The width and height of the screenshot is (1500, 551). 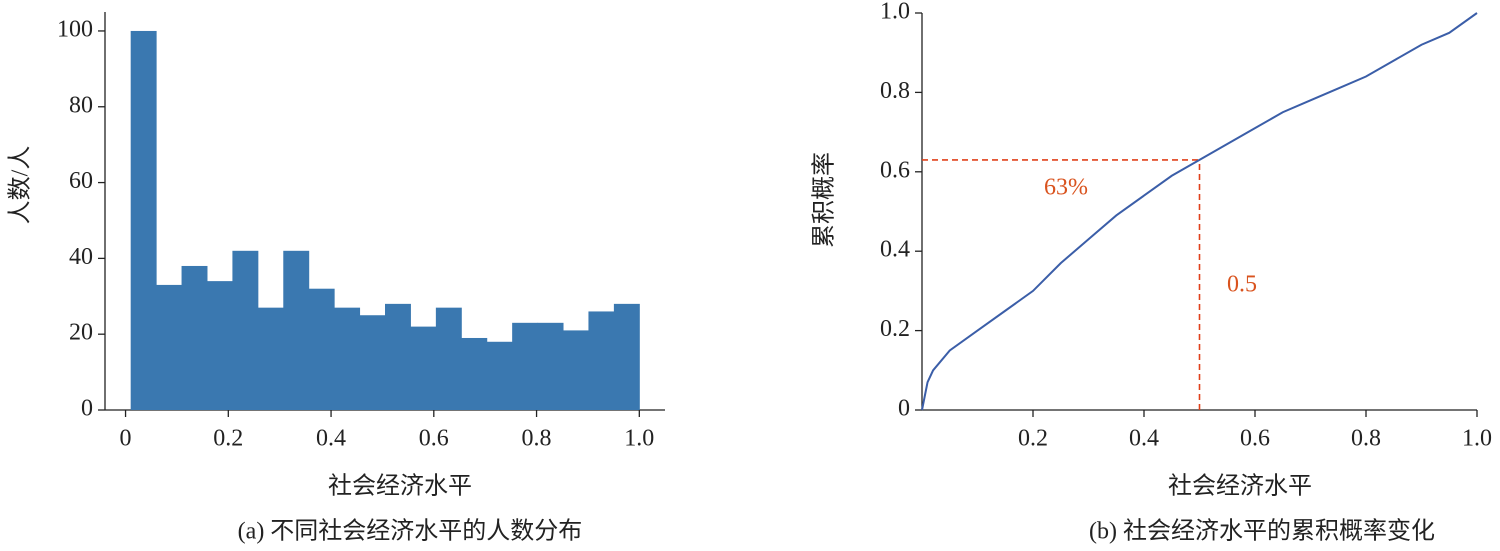 What do you see at coordinates (895, 170) in the screenshot?
I see `y-tick-label: 0.6` at bounding box center [895, 170].